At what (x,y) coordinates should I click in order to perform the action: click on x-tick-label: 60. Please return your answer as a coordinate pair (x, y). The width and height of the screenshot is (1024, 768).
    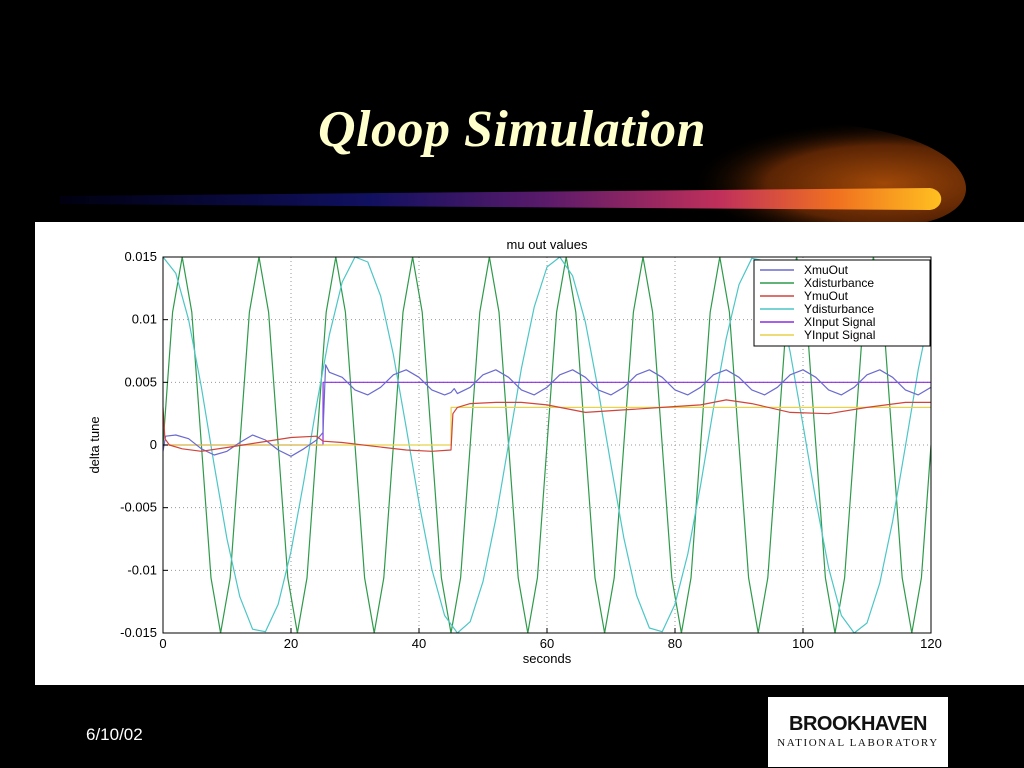
    Looking at the image, I should click on (547, 643).